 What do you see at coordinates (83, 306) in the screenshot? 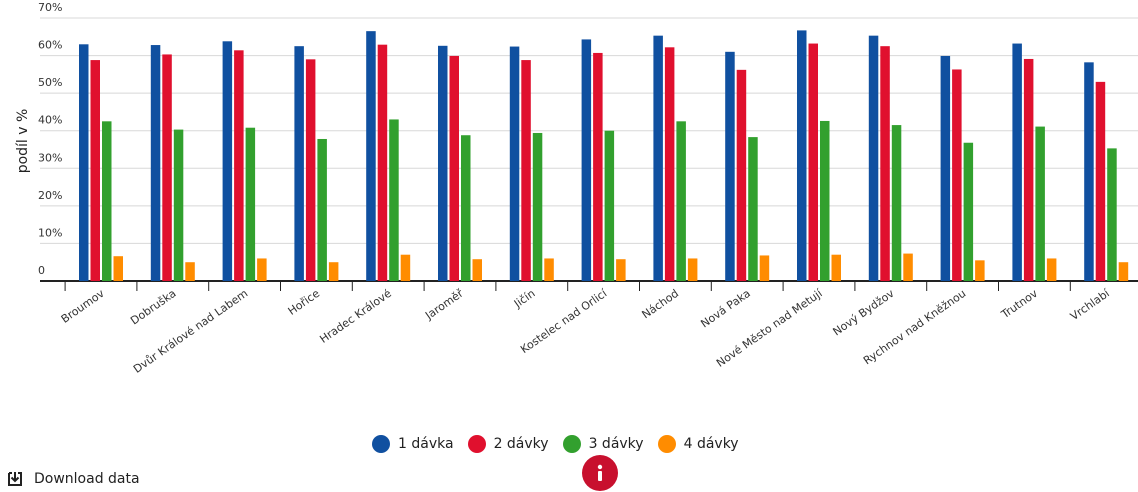
I see `x-tick-label-broumov: Broumov` at bounding box center [83, 306].